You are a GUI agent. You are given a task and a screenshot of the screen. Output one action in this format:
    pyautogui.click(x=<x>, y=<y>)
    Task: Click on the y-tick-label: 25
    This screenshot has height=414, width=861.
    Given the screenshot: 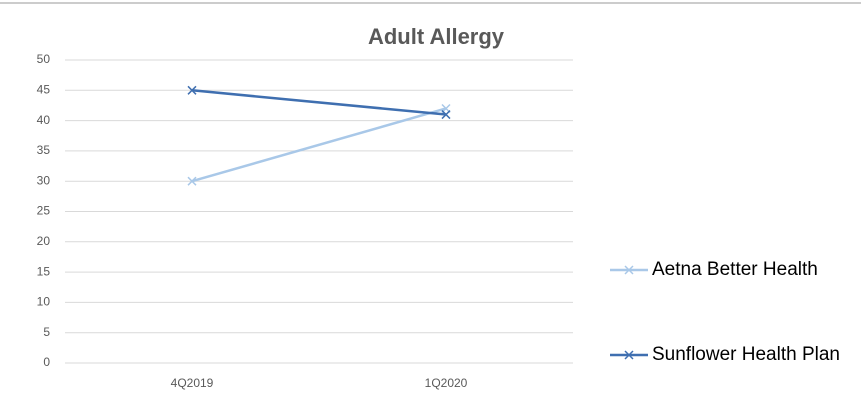 What is the action you would take?
    pyautogui.click(x=44, y=211)
    